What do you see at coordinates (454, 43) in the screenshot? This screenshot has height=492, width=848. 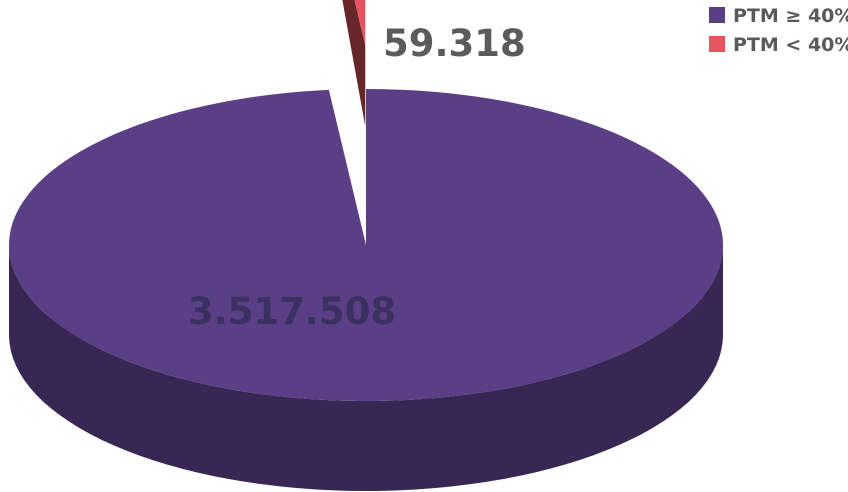 I see `data-label-ptm-lt-40: 59.318` at bounding box center [454, 43].